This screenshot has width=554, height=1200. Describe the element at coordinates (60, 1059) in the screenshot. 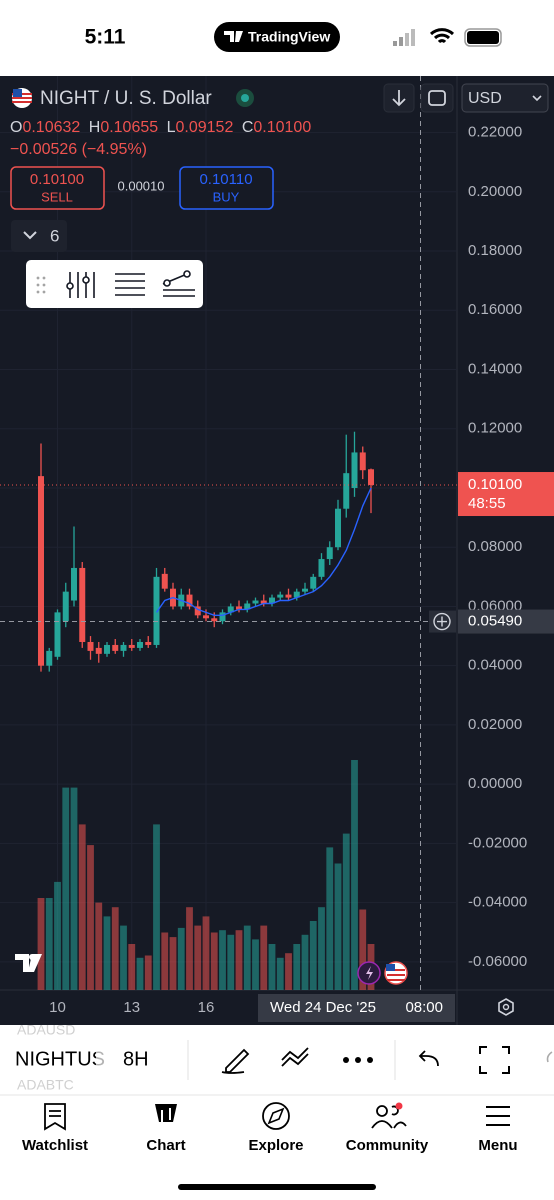

I see `symbol: NIGHTUS` at that location.